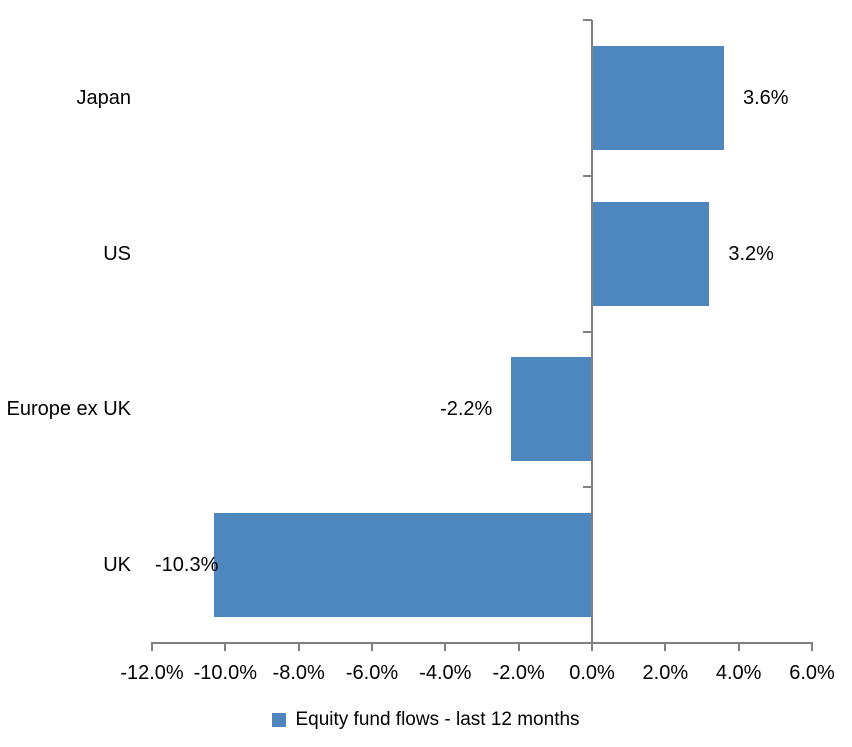 This screenshot has height=747, width=852. Describe the element at coordinates (518, 673) in the screenshot. I see `x-tick-label-5: -2.0%` at that location.